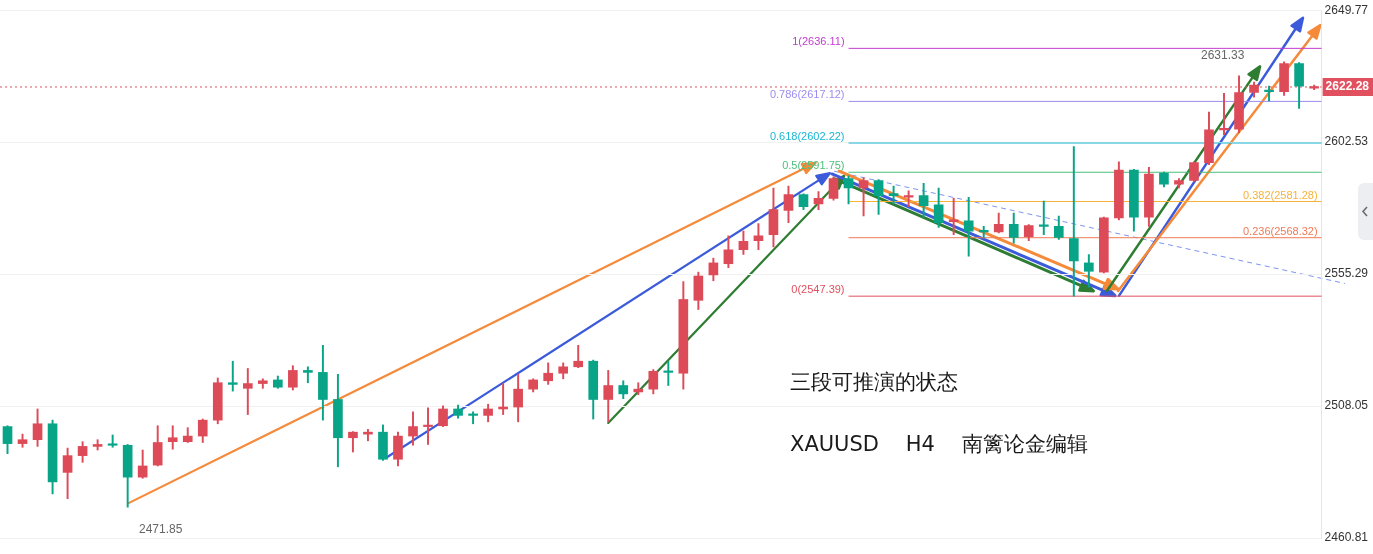 The height and width of the screenshot is (554, 1373). What do you see at coordinates (1346, 537) in the screenshot?
I see `y-tick-label: 2460.81` at bounding box center [1346, 537].